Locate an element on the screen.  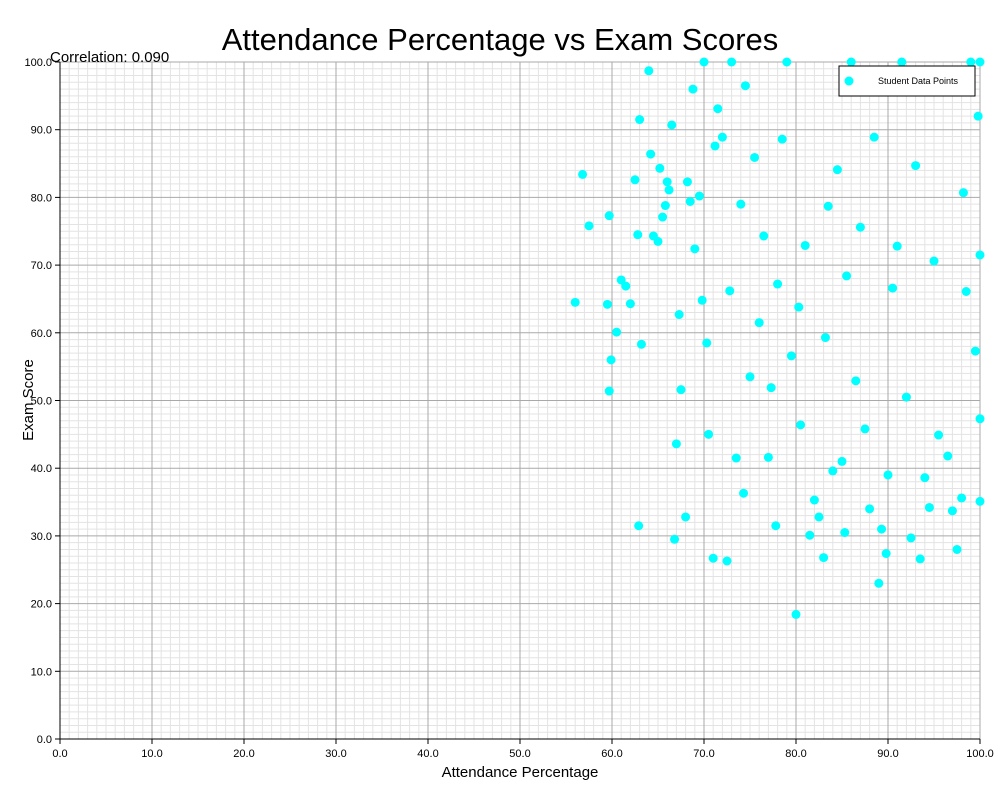
y-tick-label: 20.0 is located at coordinates (41, 605).